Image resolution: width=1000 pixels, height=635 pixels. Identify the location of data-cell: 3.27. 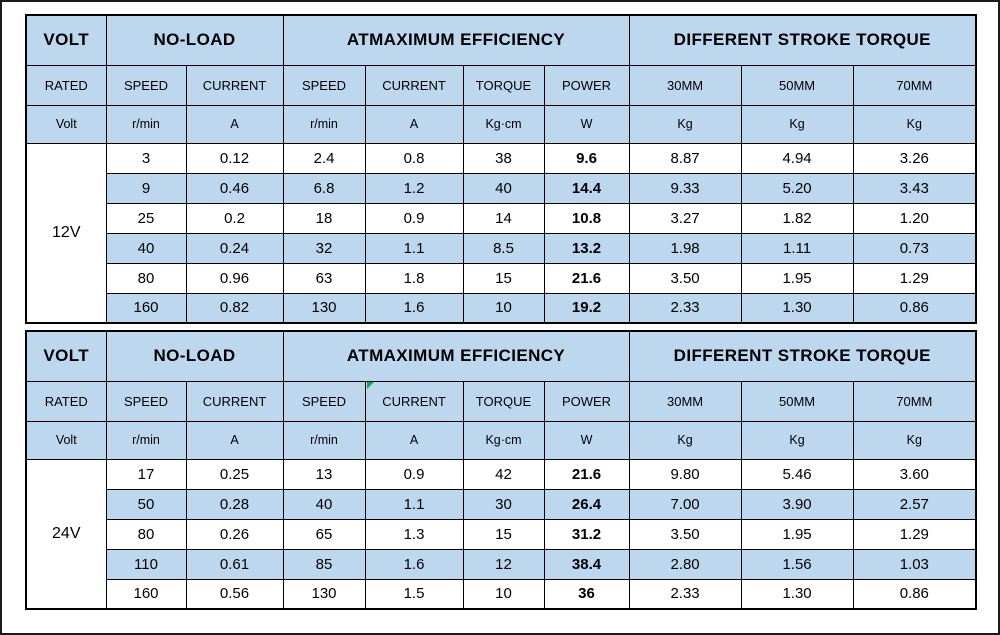
(685, 218).